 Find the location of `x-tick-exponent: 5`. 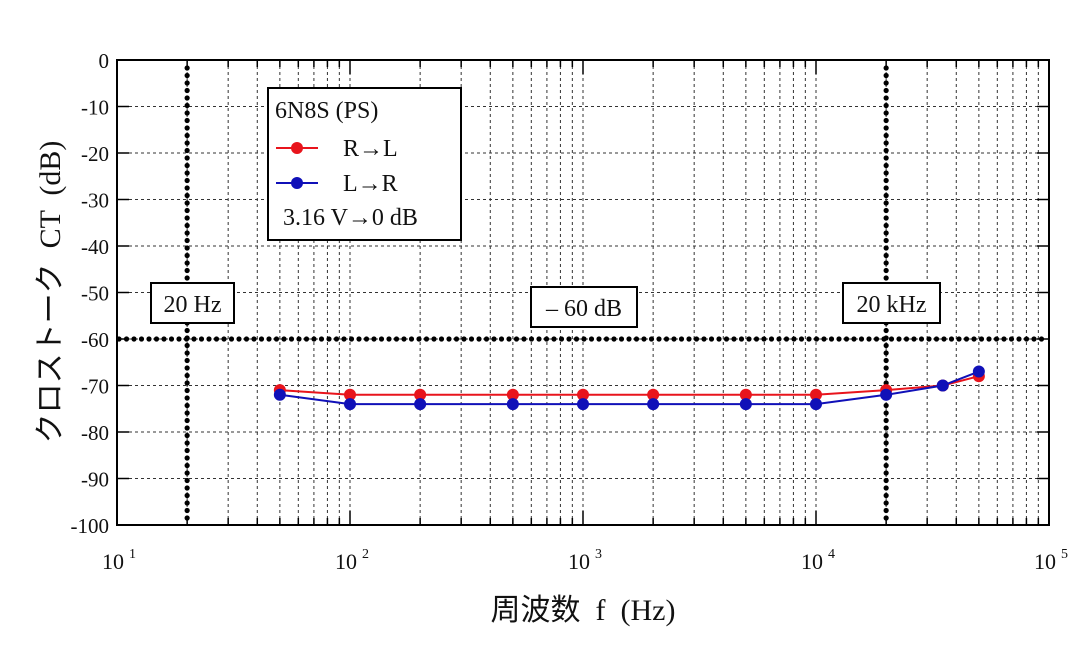

x-tick-exponent: 5 is located at coordinates (1064, 554).